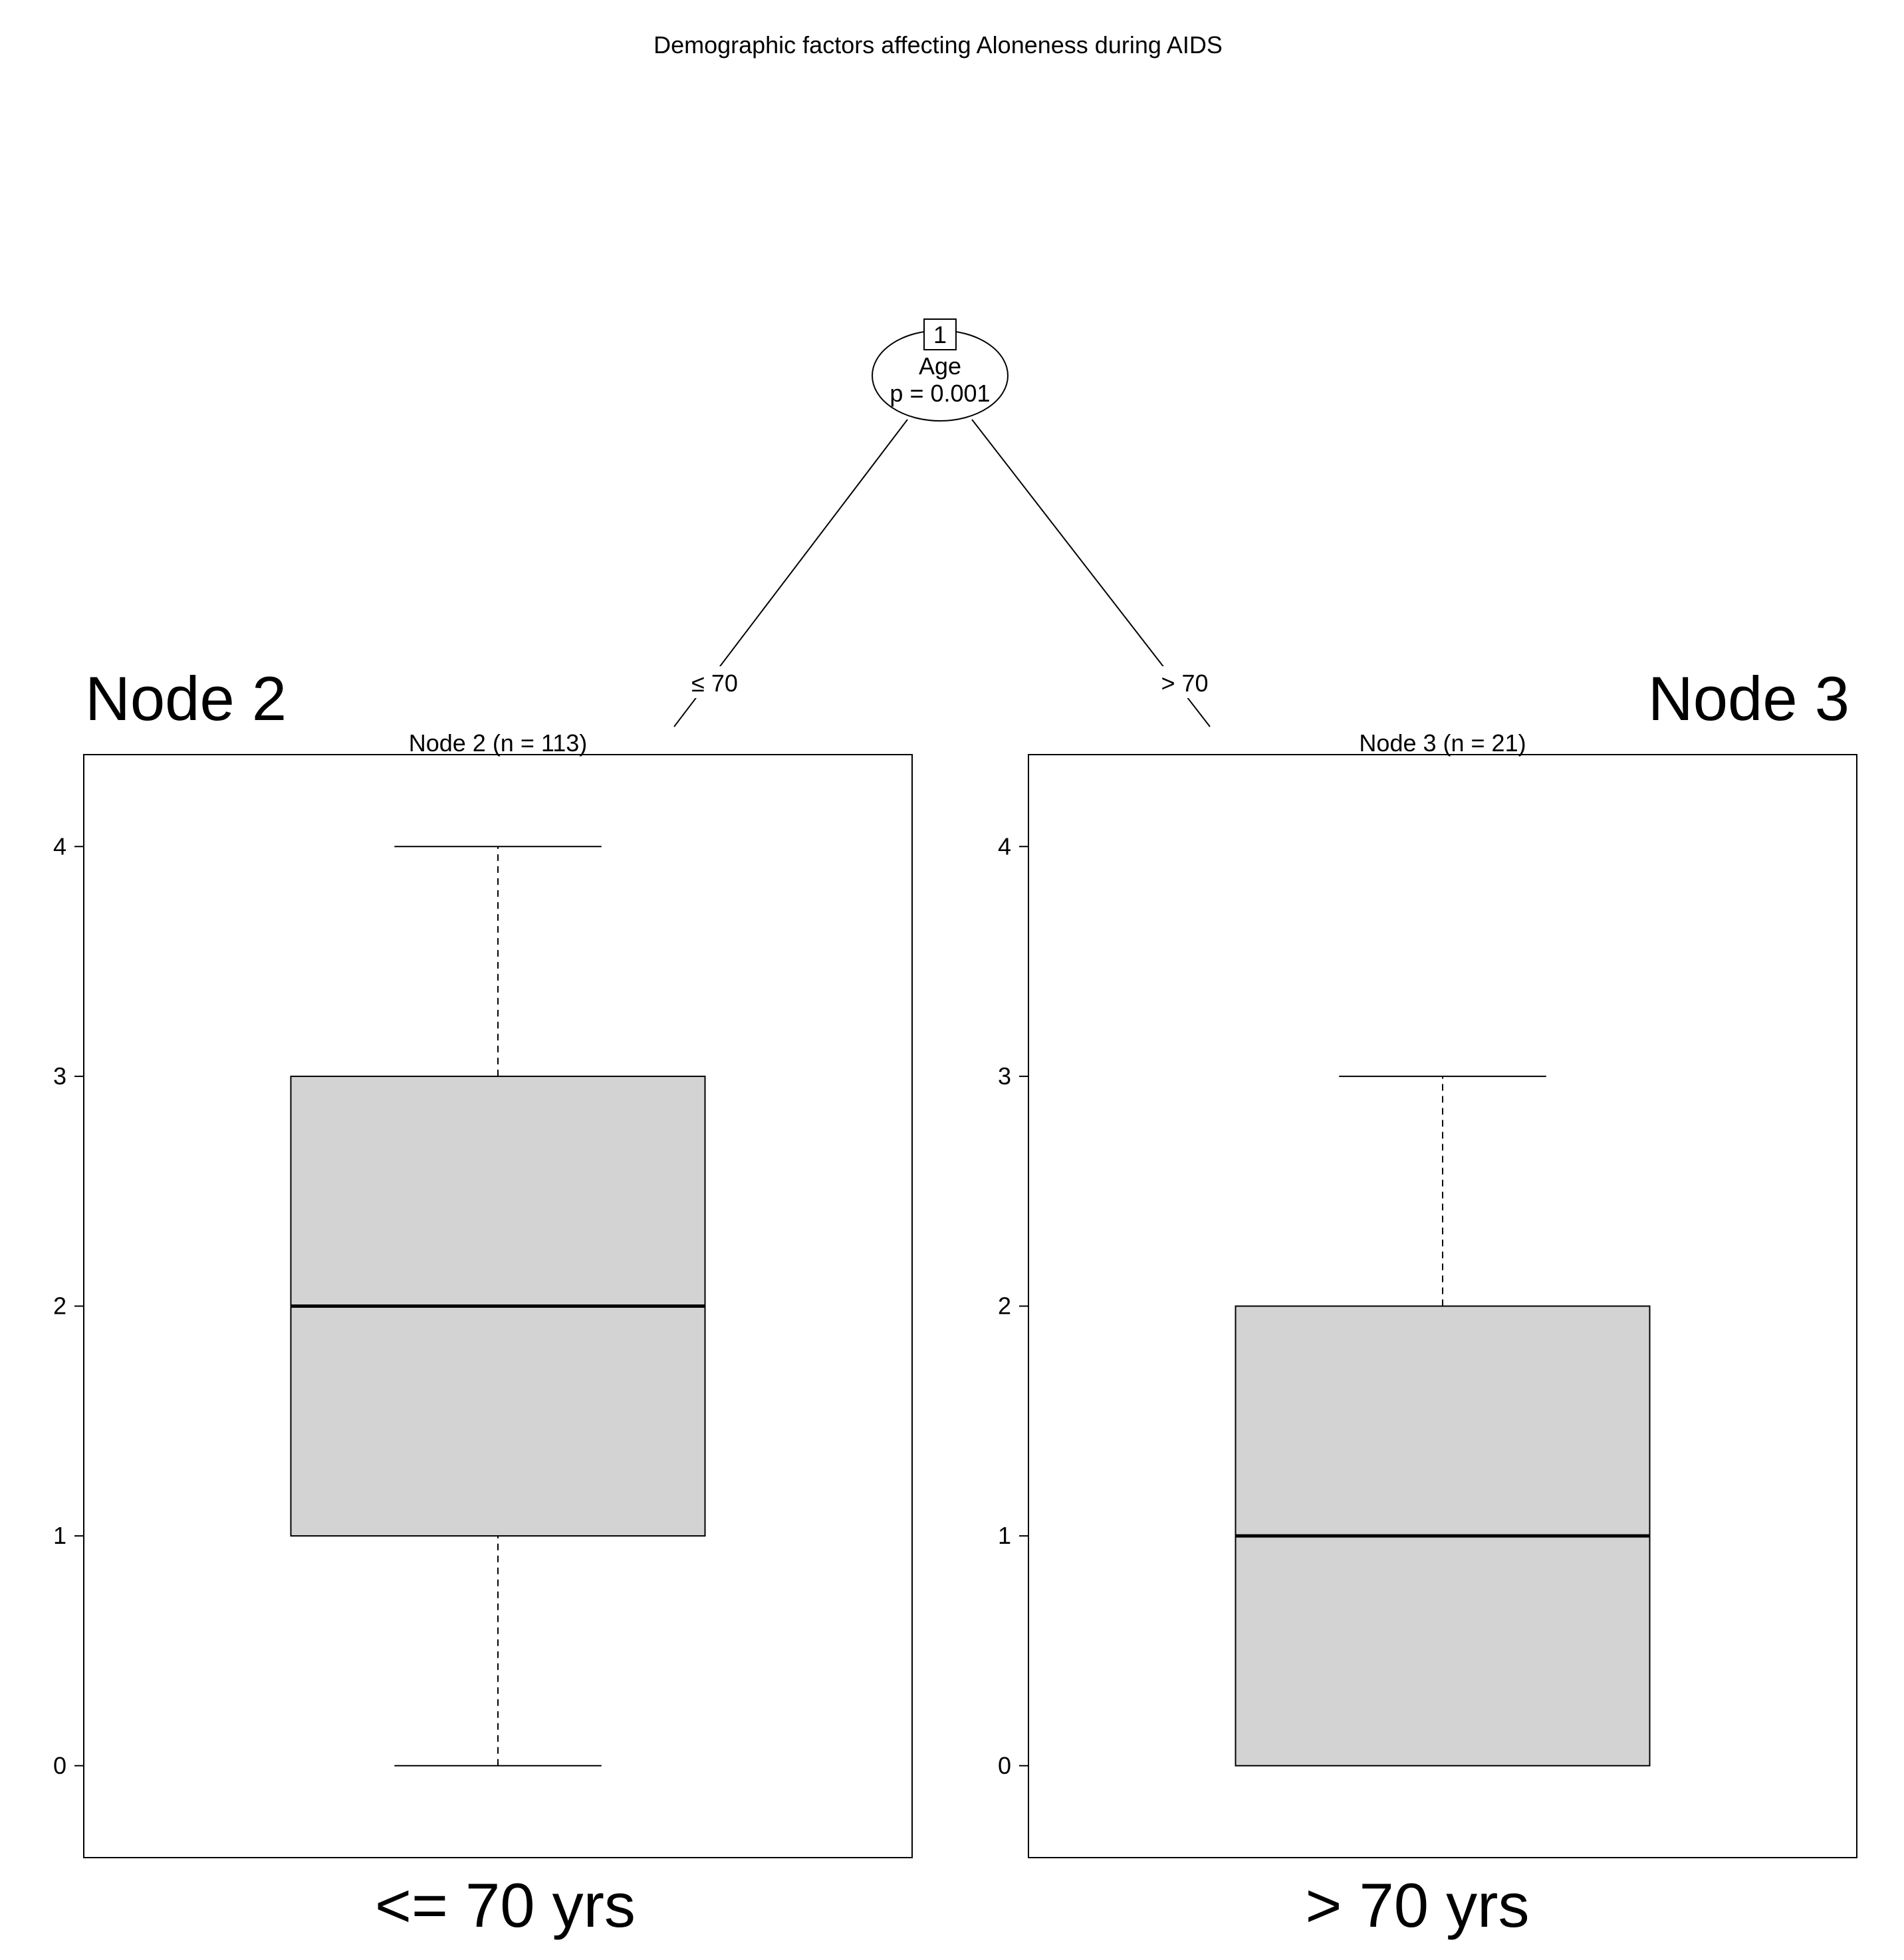 The width and height of the screenshot is (1904, 1960). I want to click on group-label-right: > 70 yrs, so click(1418, 1905).